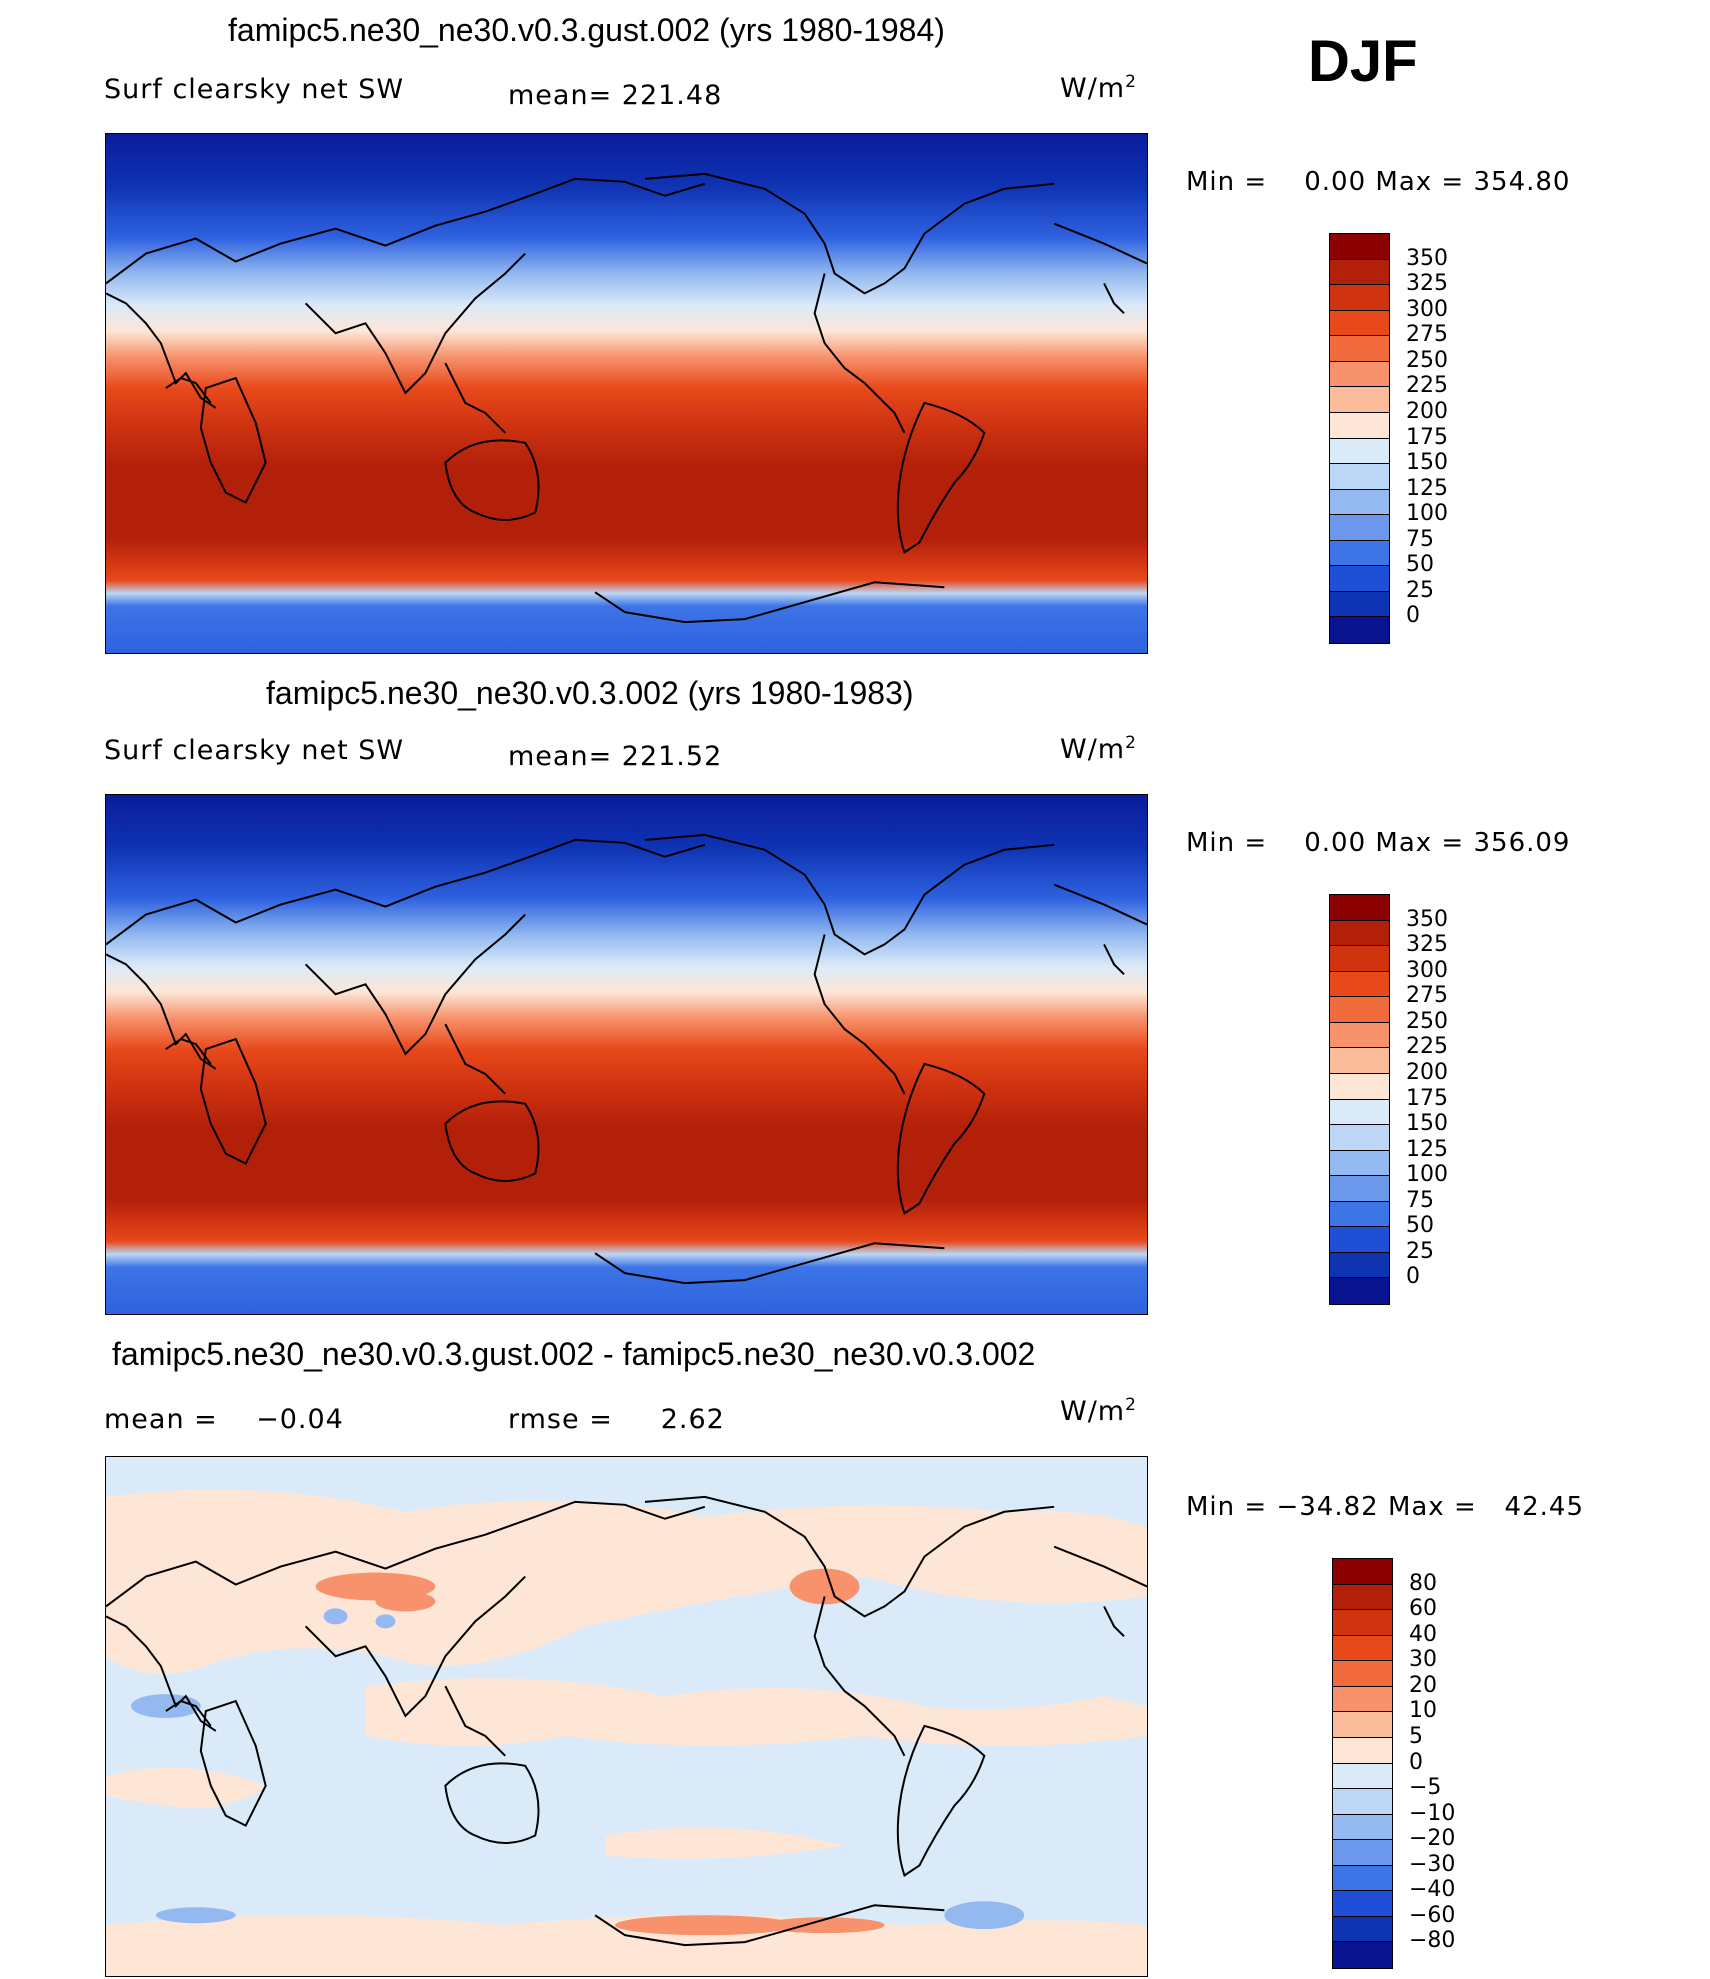 This screenshot has height=1979, width=1710. I want to click on panel1-colorbar-tick-label: 200, so click(1427, 411).